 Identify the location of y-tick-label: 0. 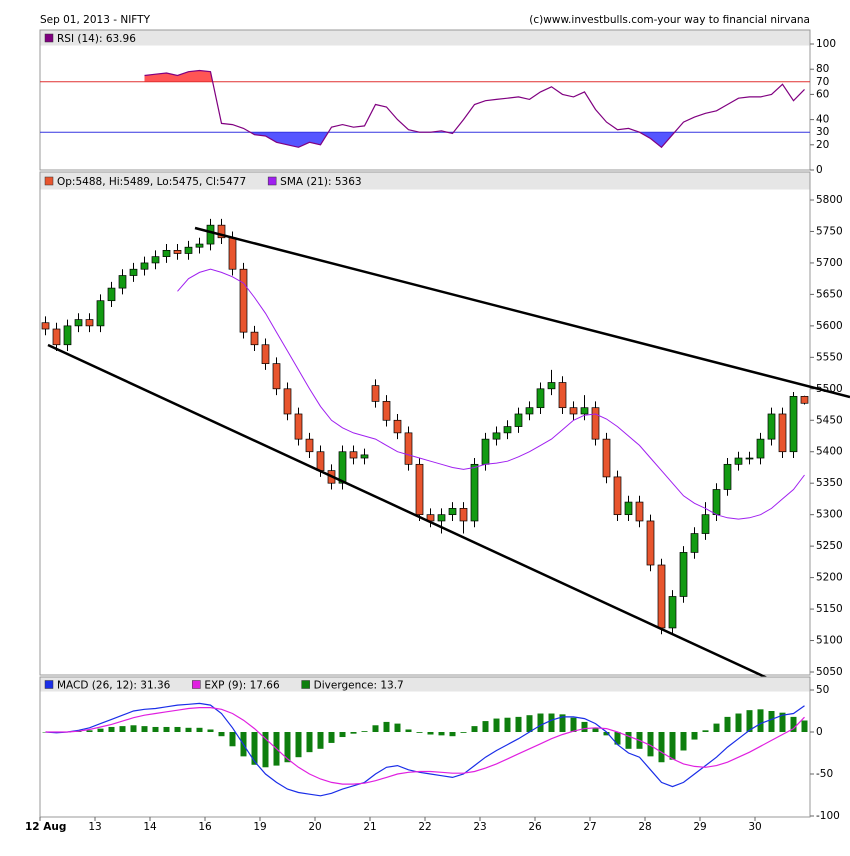
(819, 170).